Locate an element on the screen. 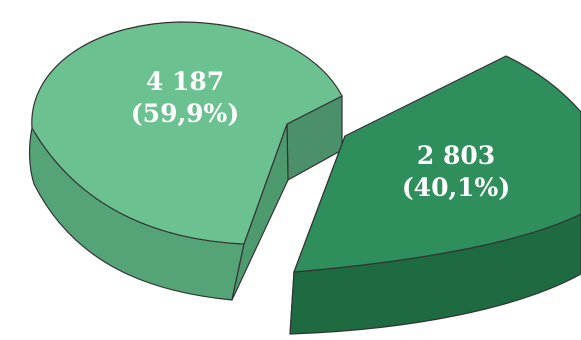  slice-label-value-0: 4 187 is located at coordinates (185, 81).